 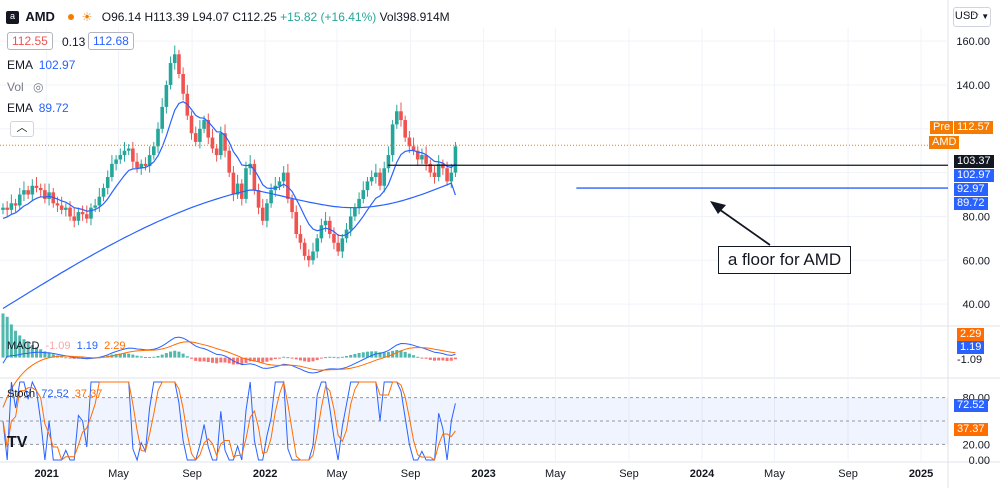 I want to click on macd-legend: MACD -1.09 1.19 2.29, so click(x=66, y=346).